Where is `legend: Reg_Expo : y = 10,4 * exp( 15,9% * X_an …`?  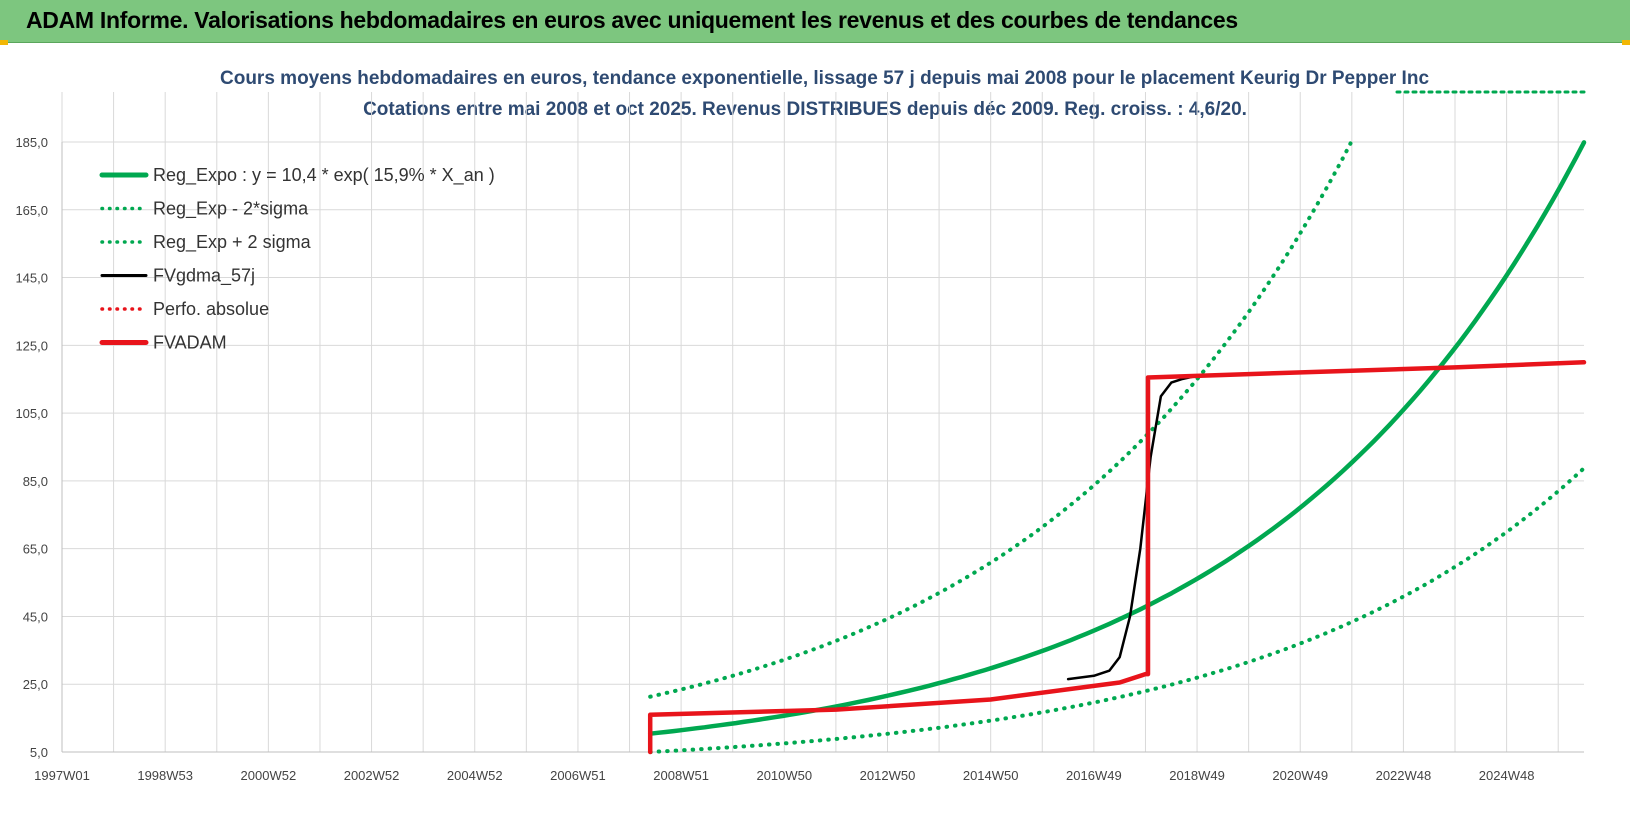
legend: Reg_Expo : y = 10,4 * exp( 15,9% * X_an … is located at coordinates (297, 259).